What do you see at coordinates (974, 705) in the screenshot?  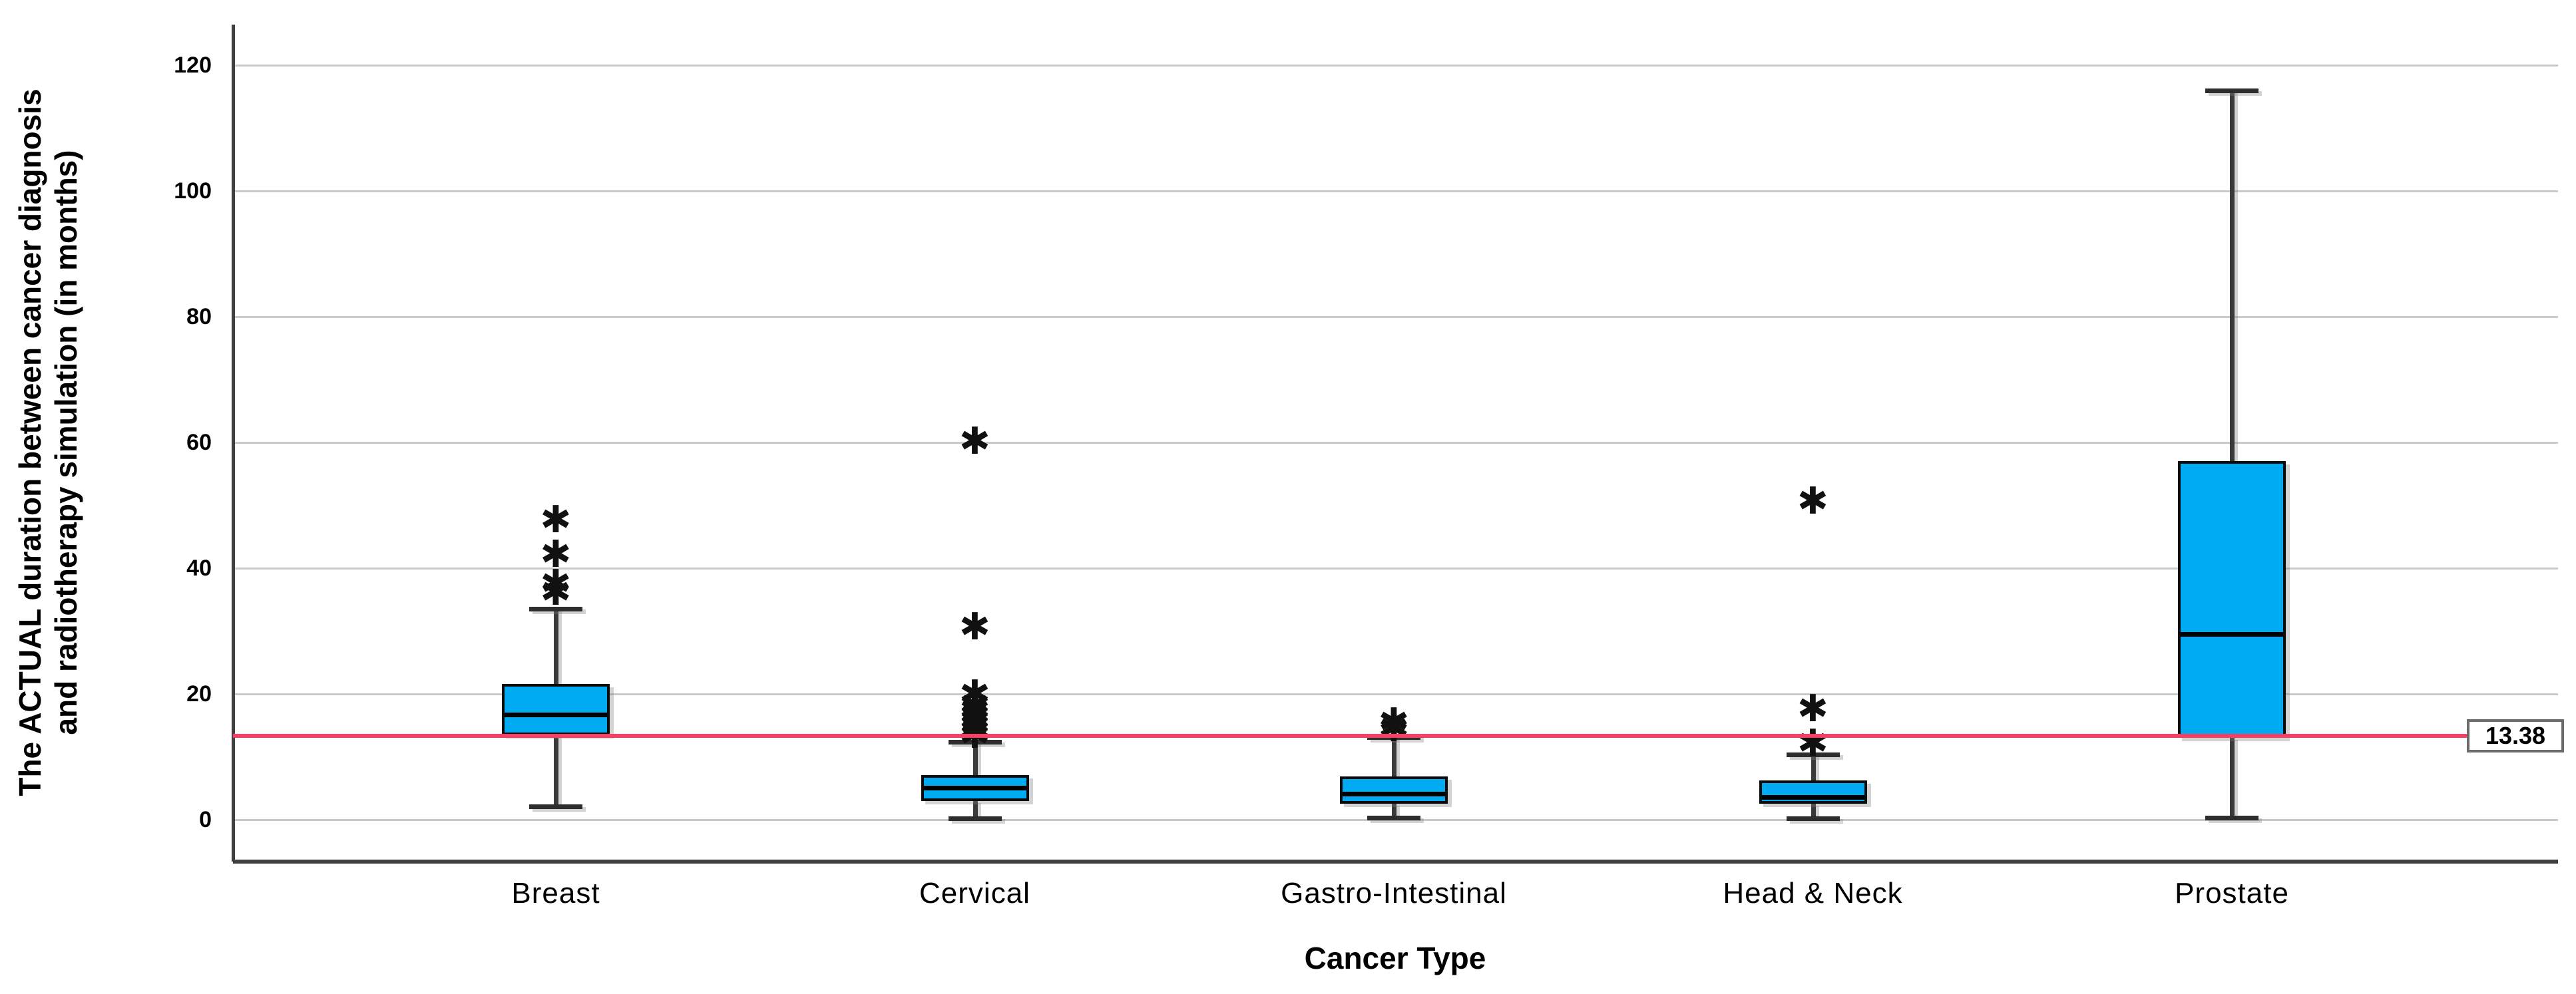 I see `outlier-marker-2-7: ✱` at bounding box center [974, 705].